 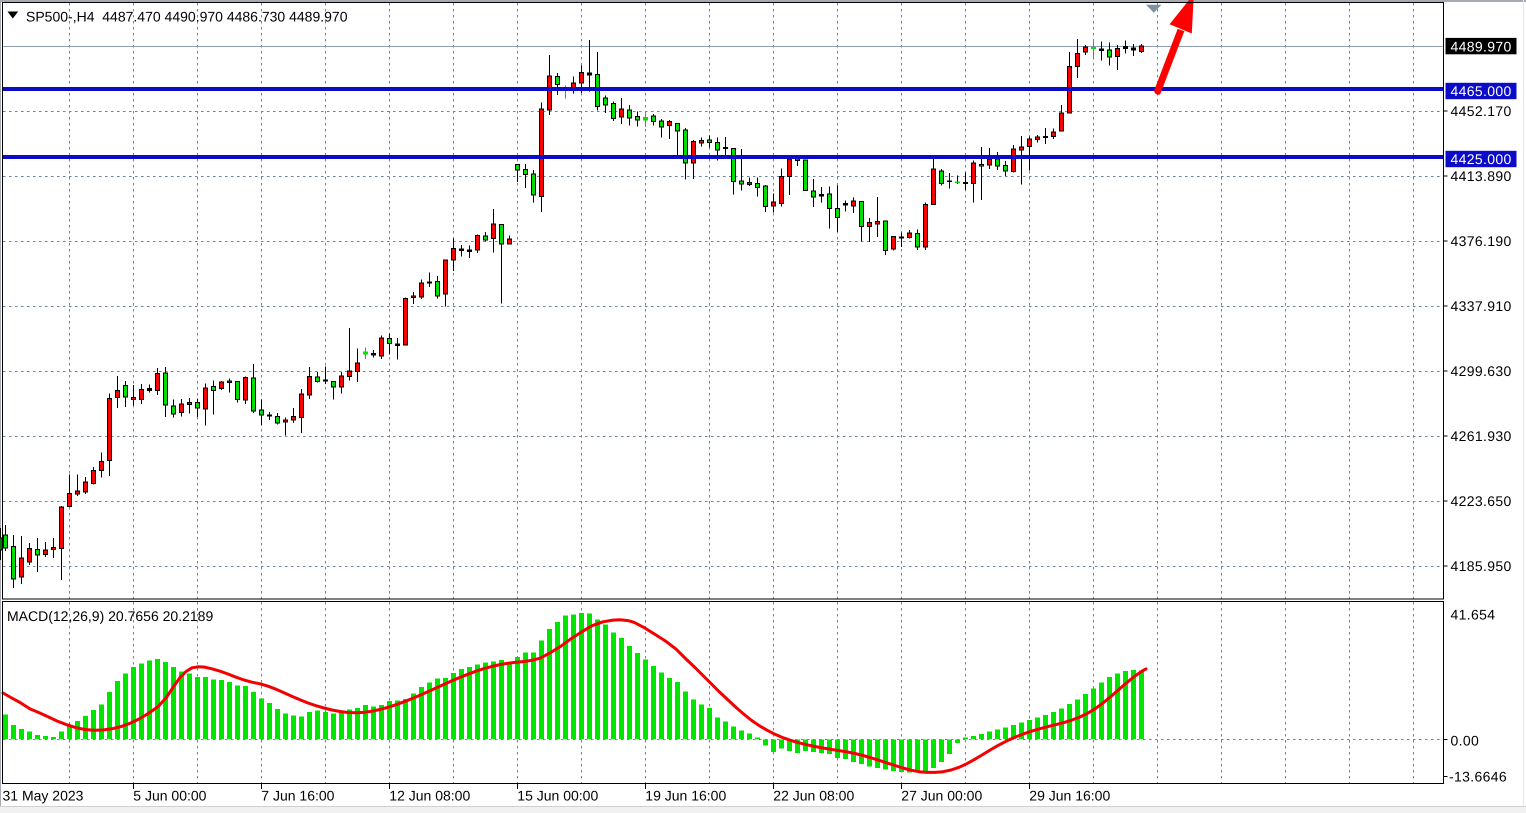 I want to click on svg-text: 4261.930, so click(x=1481, y=436).